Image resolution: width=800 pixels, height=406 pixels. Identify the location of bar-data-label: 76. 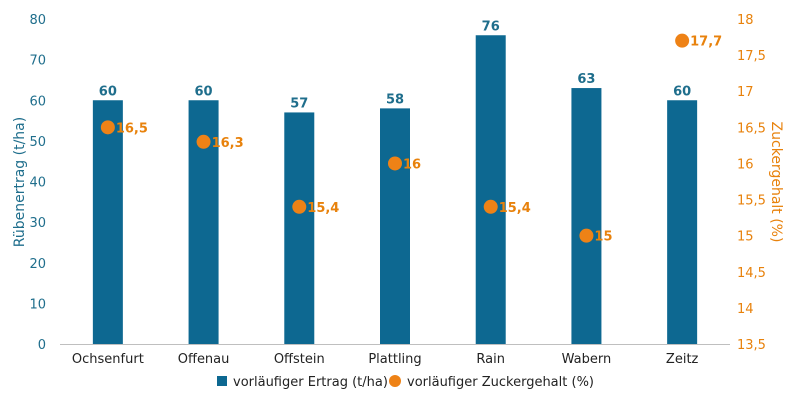
(491, 26).